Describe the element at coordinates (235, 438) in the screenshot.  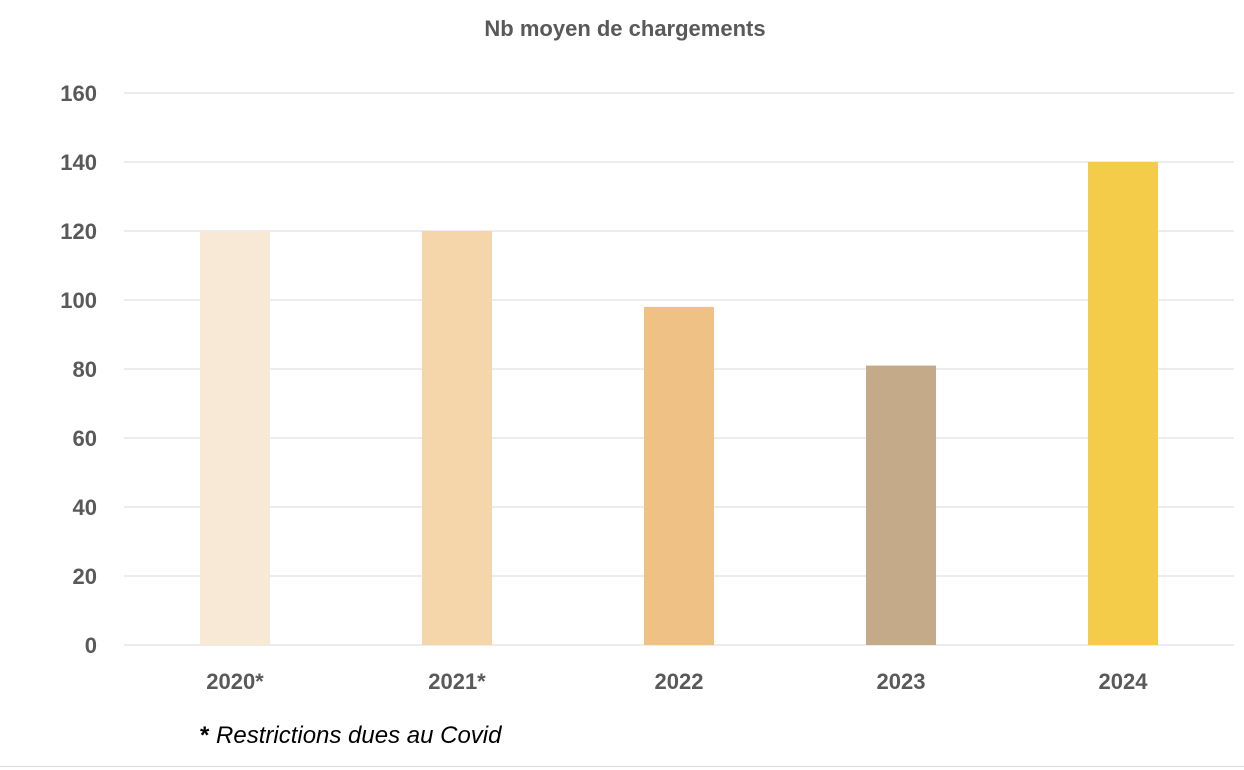
I see `bar-2020` at that location.